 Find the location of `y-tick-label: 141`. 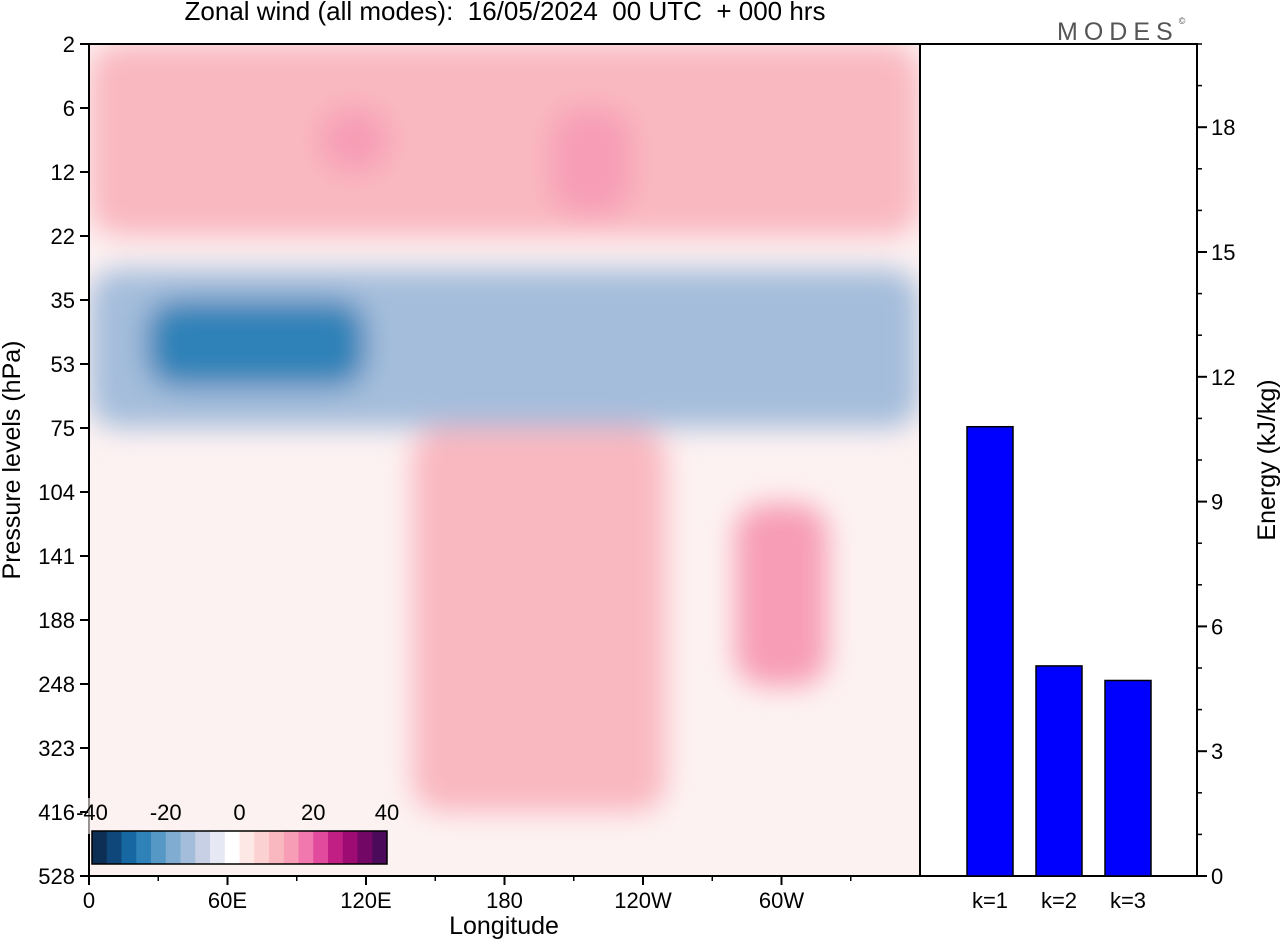

y-tick-label: 141 is located at coordinates (56, 556).